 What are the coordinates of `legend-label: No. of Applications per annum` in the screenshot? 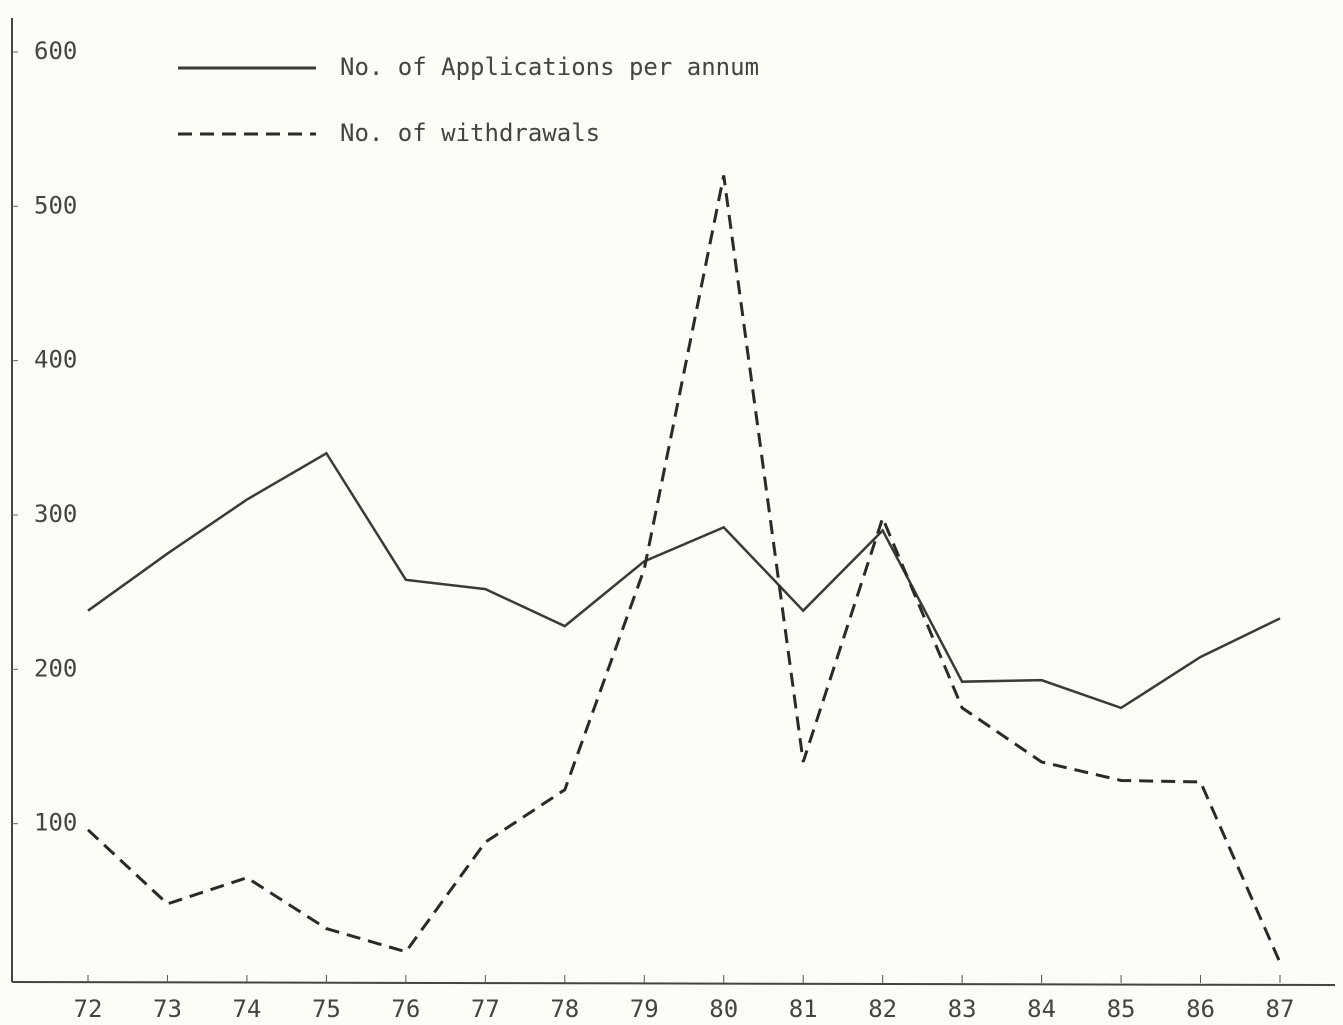 It's located at (549, 67).